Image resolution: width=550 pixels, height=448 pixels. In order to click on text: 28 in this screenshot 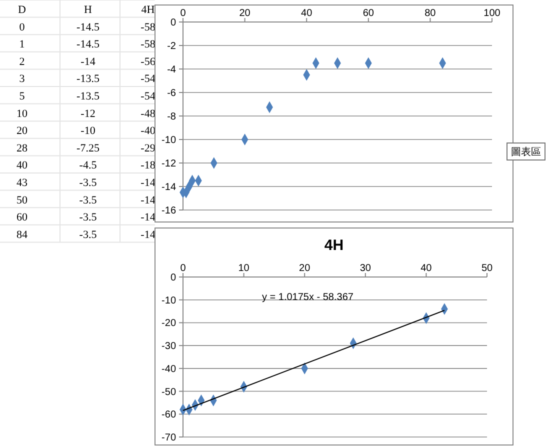, I will do `click(22, 148)`.